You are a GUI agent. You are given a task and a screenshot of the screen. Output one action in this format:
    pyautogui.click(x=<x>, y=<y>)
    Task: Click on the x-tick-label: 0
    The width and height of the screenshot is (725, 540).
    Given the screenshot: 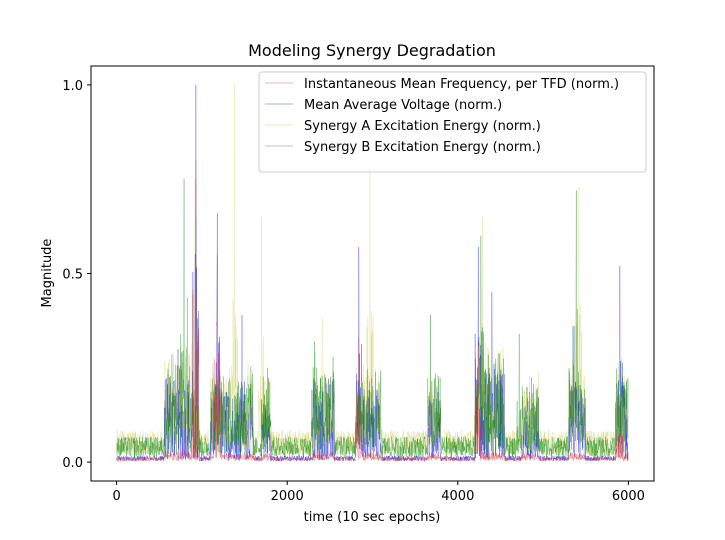 What is the action you would take?
    pyautogui.click(x=116, y=496)
    